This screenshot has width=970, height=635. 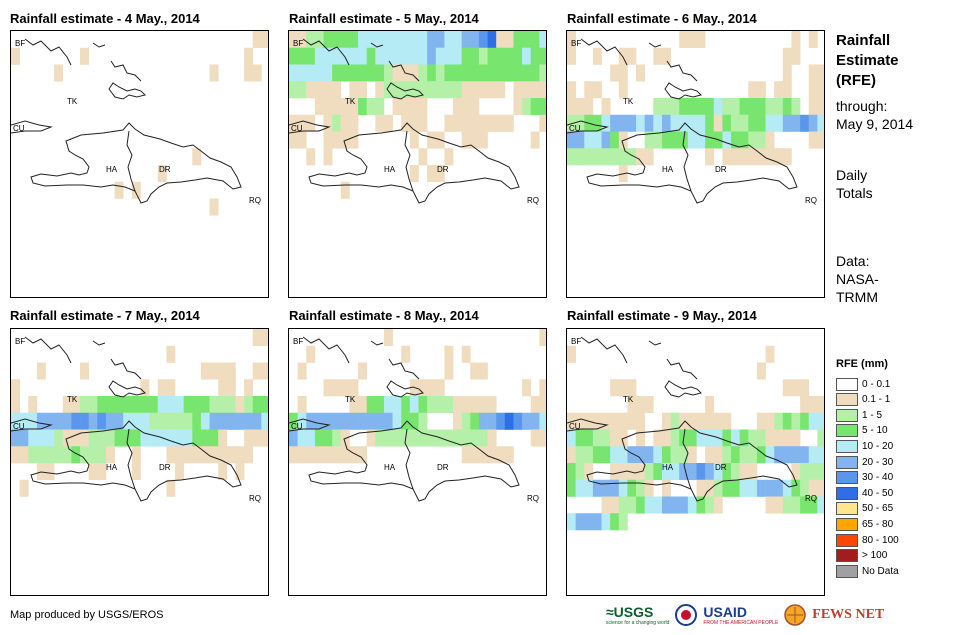 What do you see at coordinates (878, 509) in the screenshot?
I see `legend-label: 50 - 65` at bounding box center [878, 509].